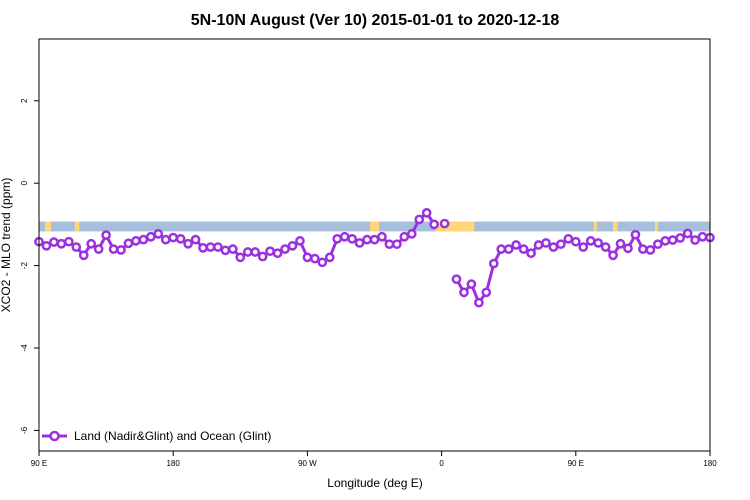 This screenshot has height=500, width=750. What do you see at coordinates (24, 182) in the screenshot?
I see `y-tick-label: 0` at bounding box center [24, 182].